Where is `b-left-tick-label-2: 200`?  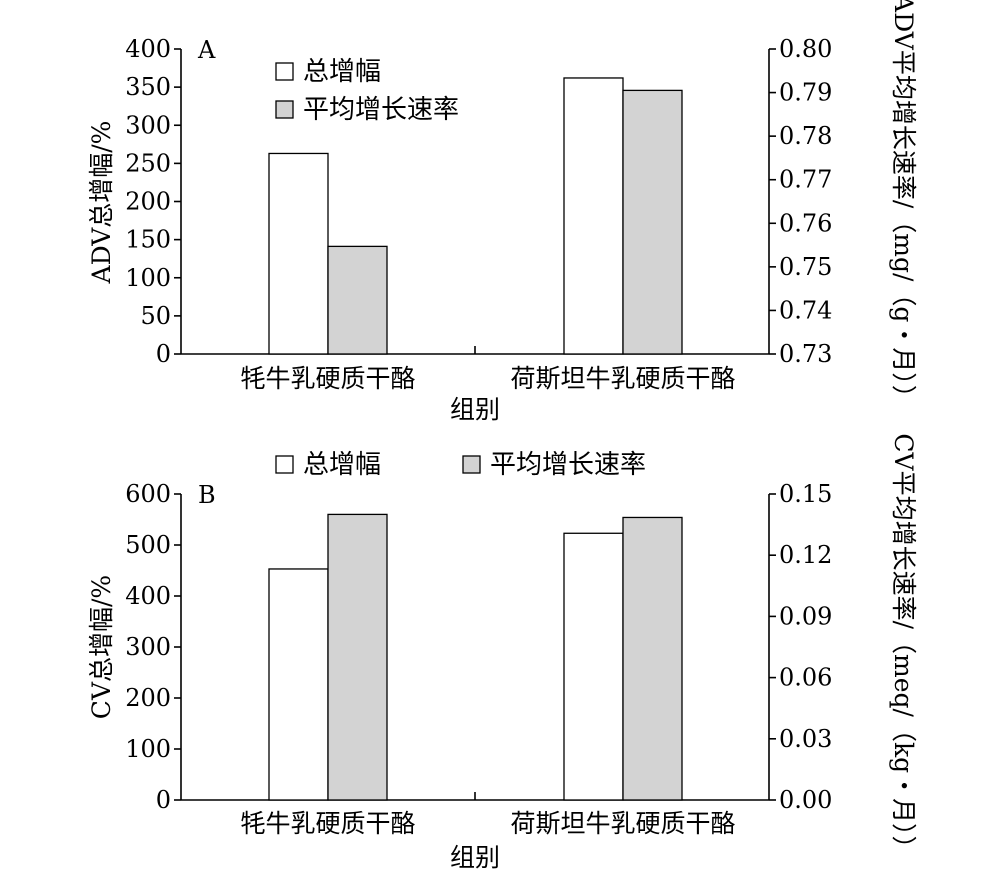
b-left-tick-label-2: 200 is located at coordinates (148, 698).